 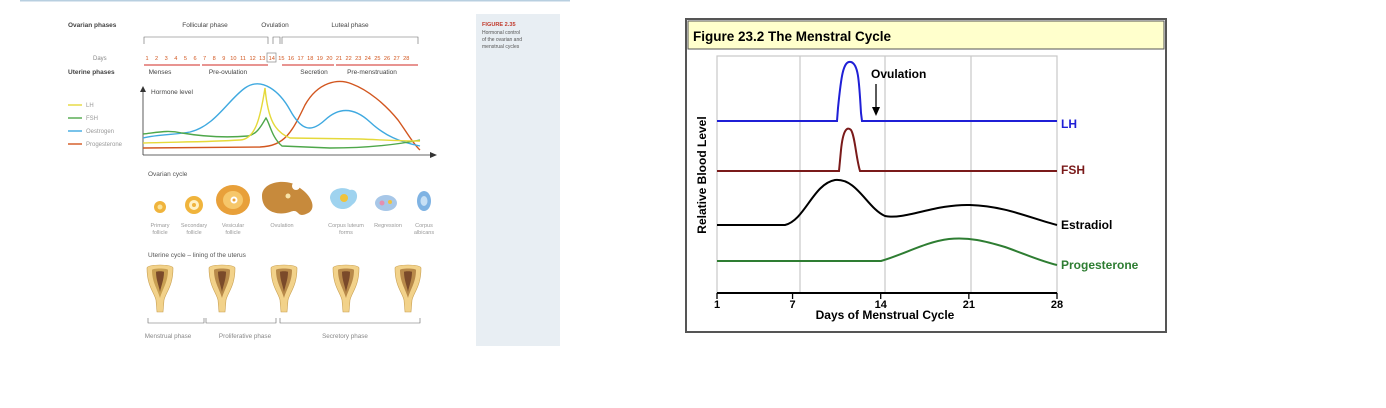 What do you see at coordinates (156, 59) in the screenshot?
I see `day-number: 2` at bounding box center [156, 59].